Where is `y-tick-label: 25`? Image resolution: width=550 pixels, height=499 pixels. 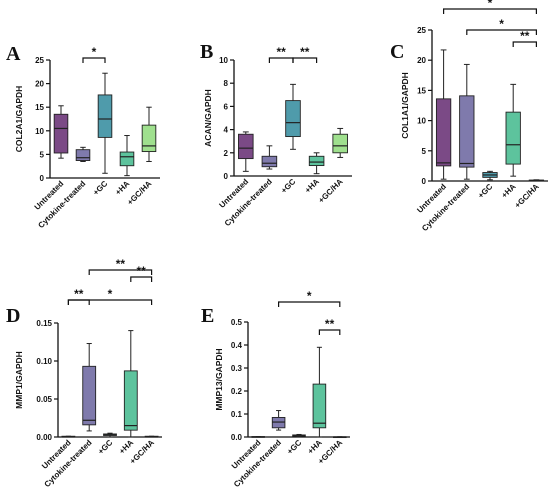
y-tick-label: 25 is located at coordinates (421, 30).